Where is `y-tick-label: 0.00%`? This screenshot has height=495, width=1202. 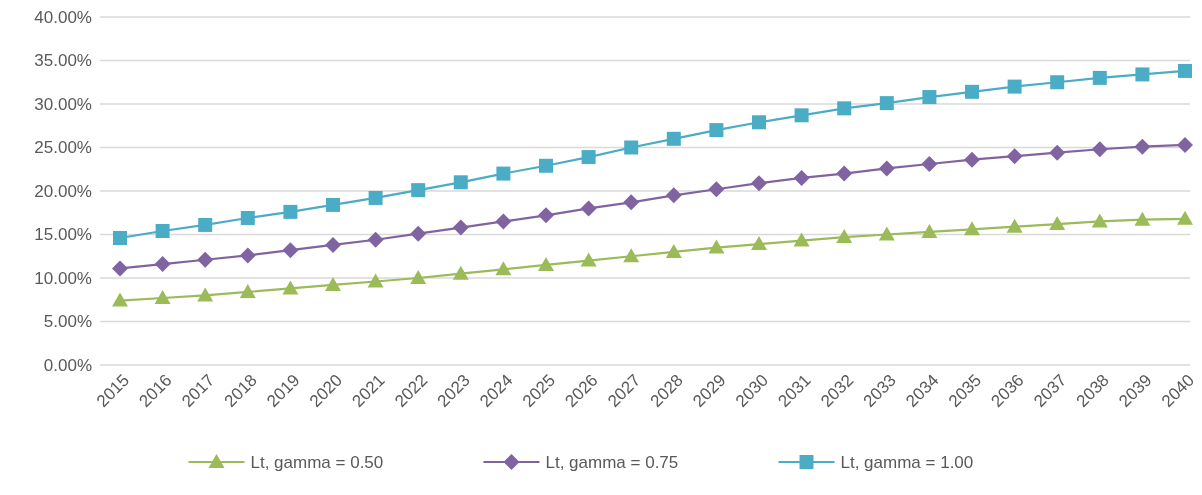
y-tick-label: 0.00% is located at coordinates (67, 365).